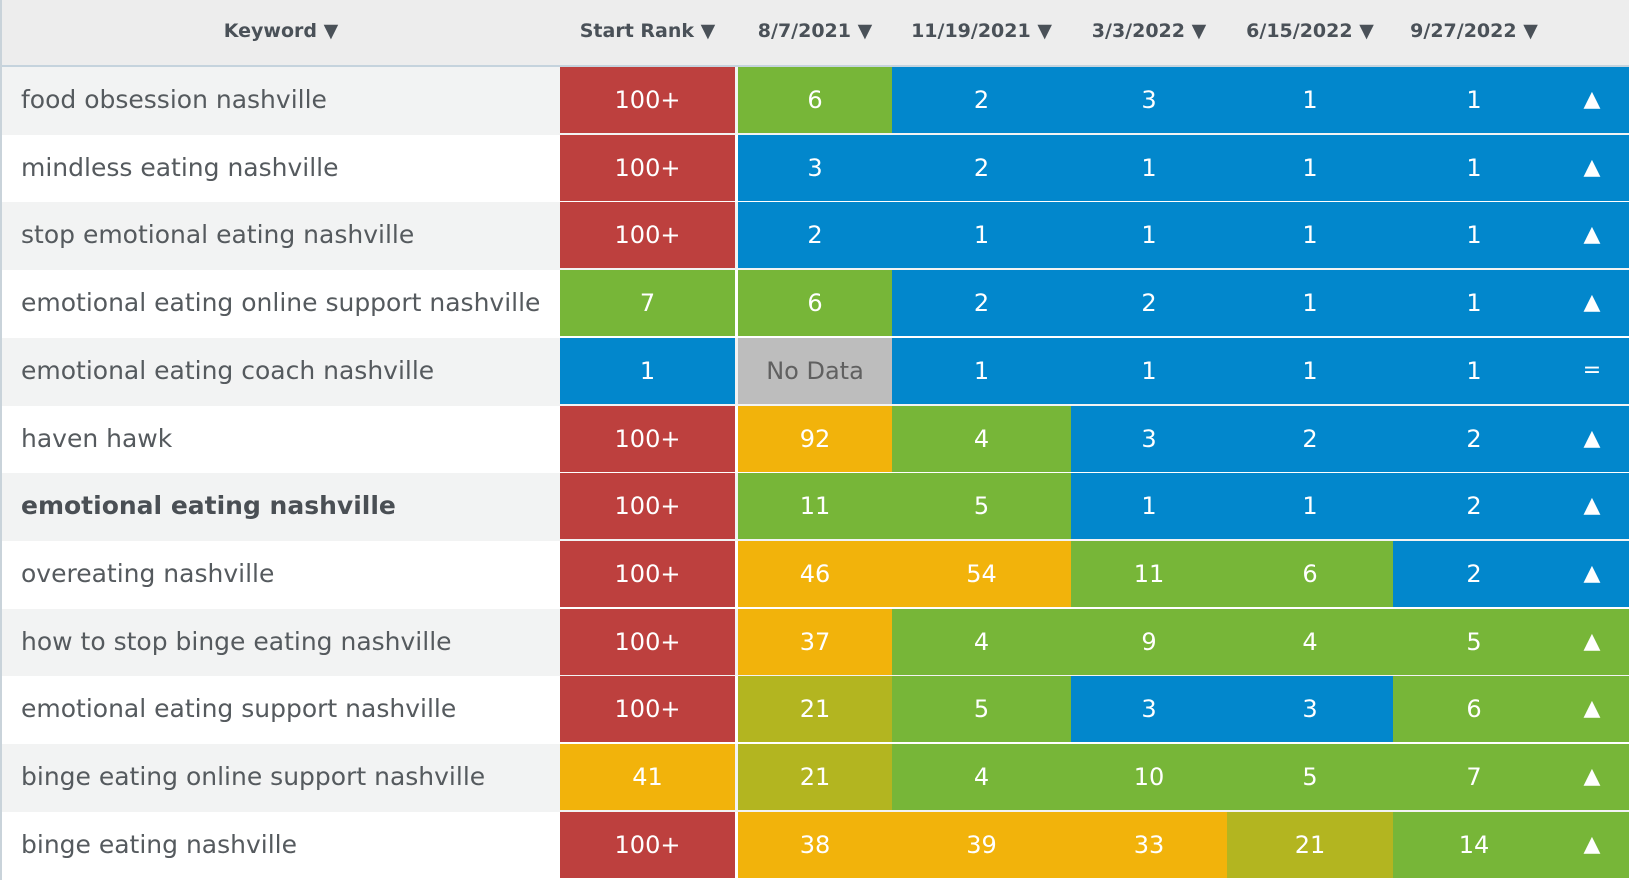  I want to click on rank-cell: No Data, so click(815, 370).